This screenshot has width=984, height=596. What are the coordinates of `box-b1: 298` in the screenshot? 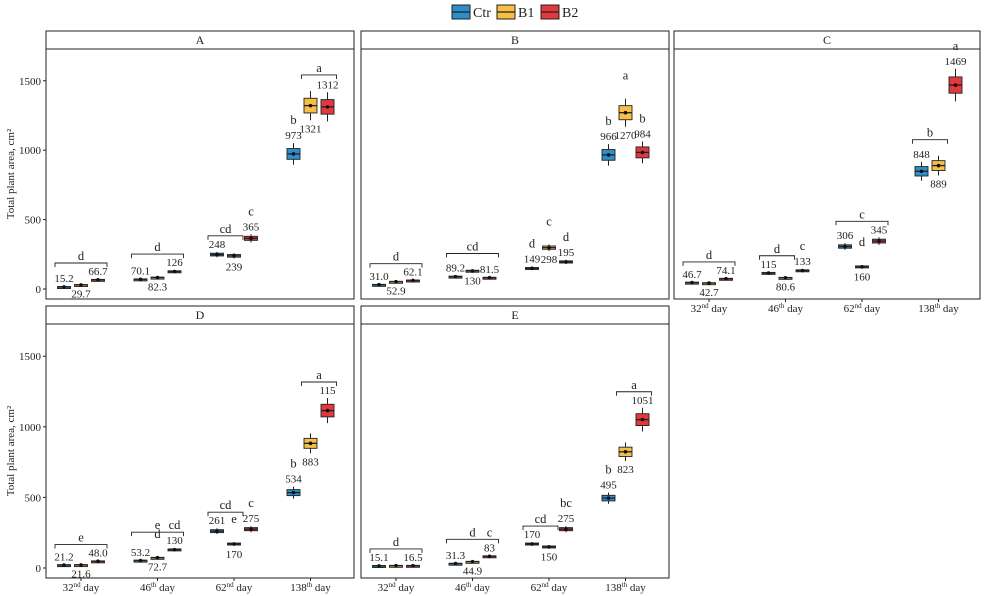 It's located at (549, 255).